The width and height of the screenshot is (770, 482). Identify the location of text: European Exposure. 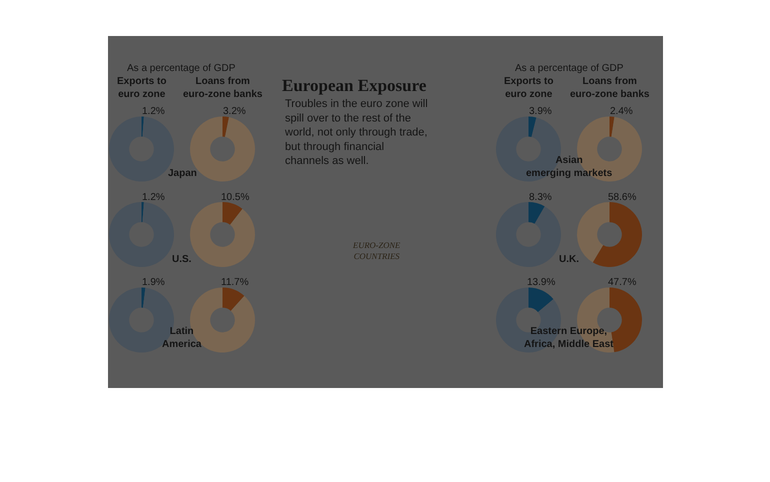
(354, 85).